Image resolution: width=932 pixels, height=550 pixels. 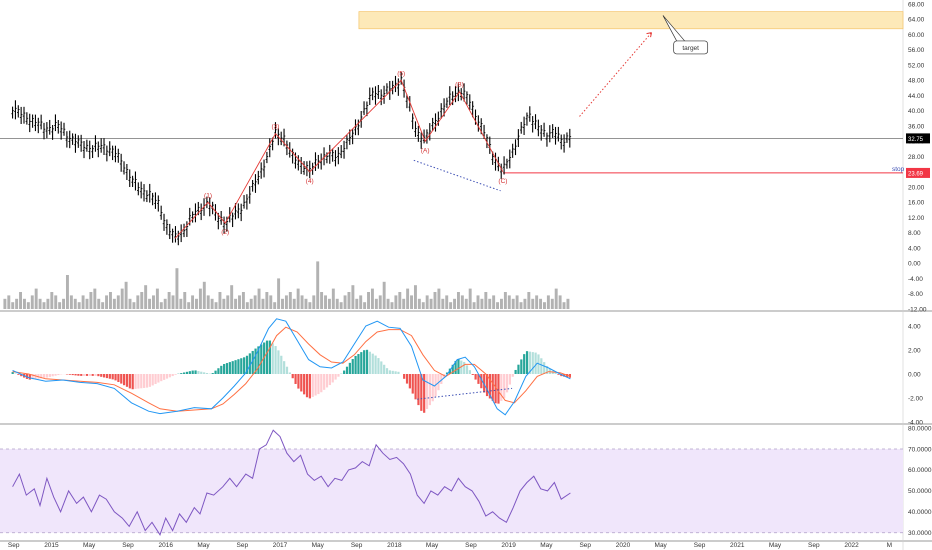 I want to click on rsi-axis-tick: 70.0000, so click(x=920, y=449).